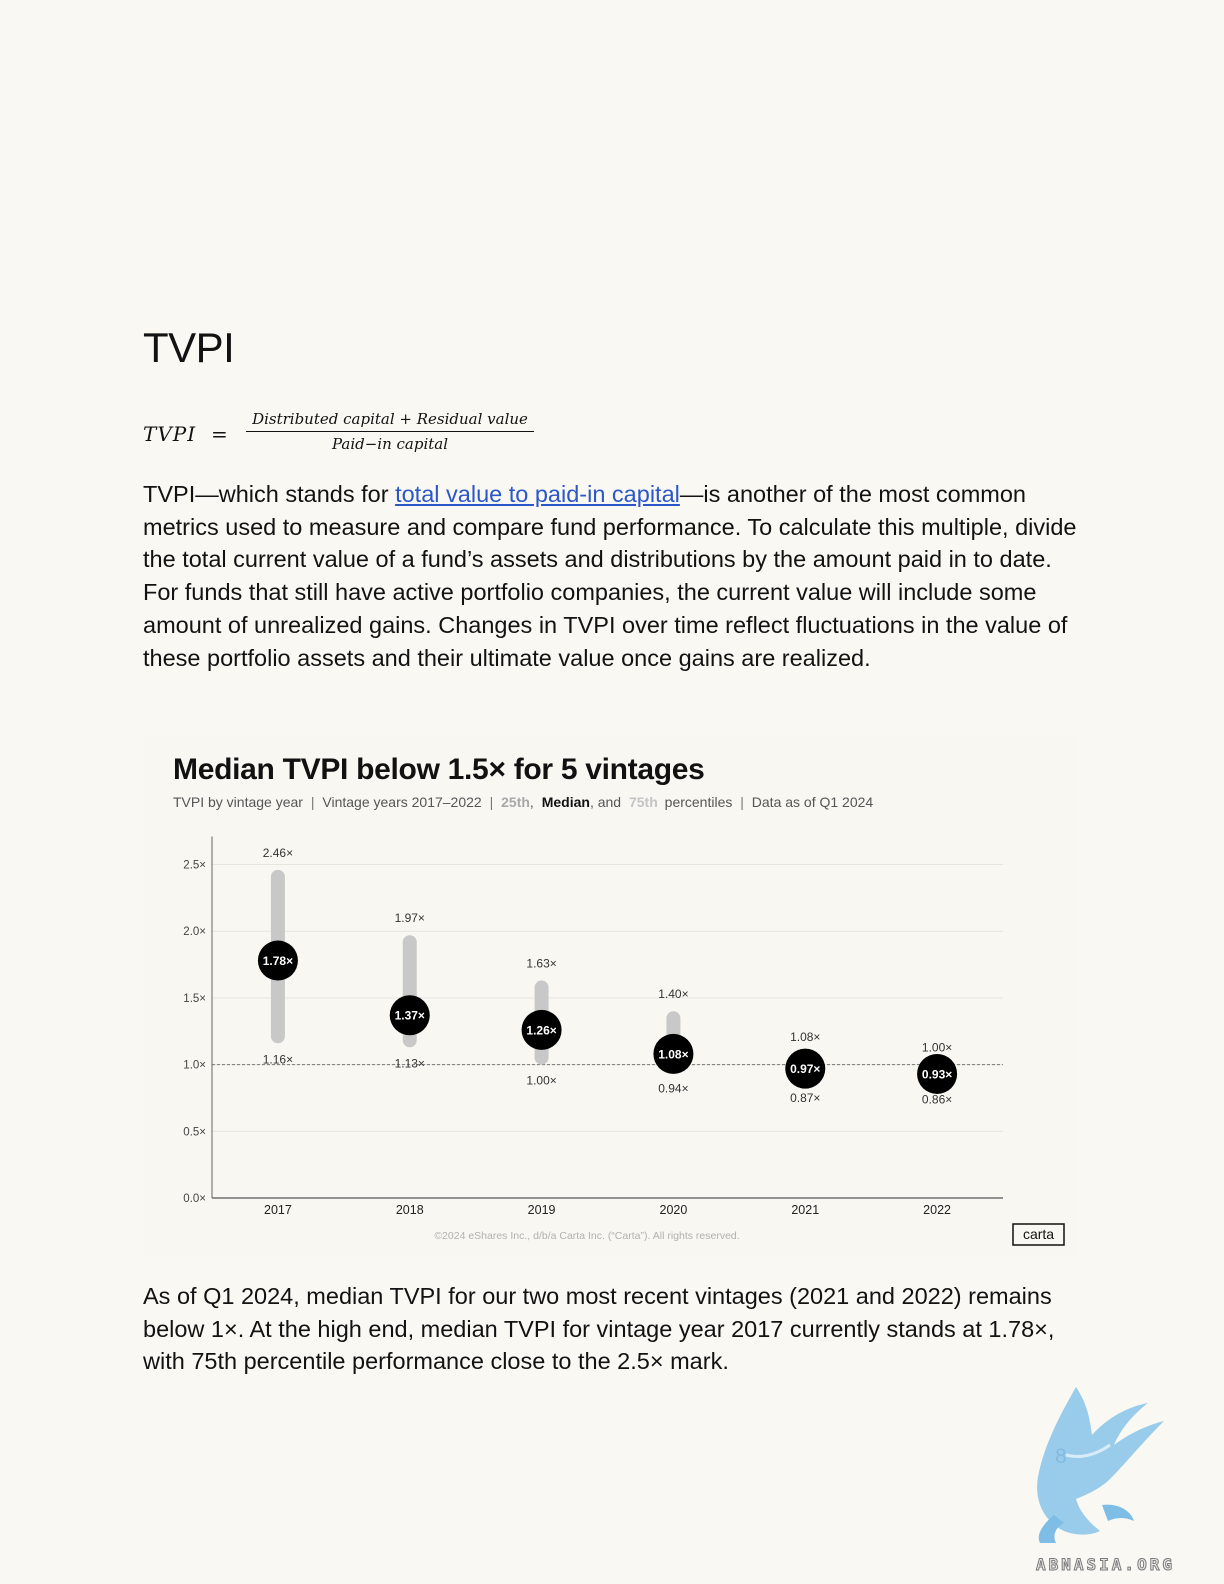 This screenshot has height=1584, width=1224. Describe the element at coordinates (194, 1132) in the screenshot. I see `y-tick-label: 0.5×` at that location.